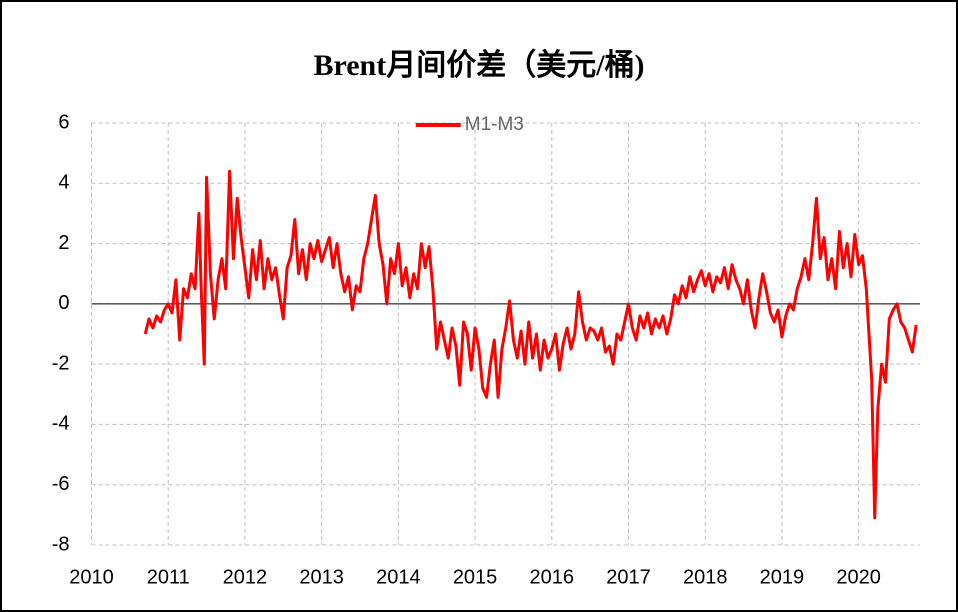  What do you see at coordinates (705, 577) in the screenshot?
I see `x-tick-label: 2018` at bounding box center [705, 577].